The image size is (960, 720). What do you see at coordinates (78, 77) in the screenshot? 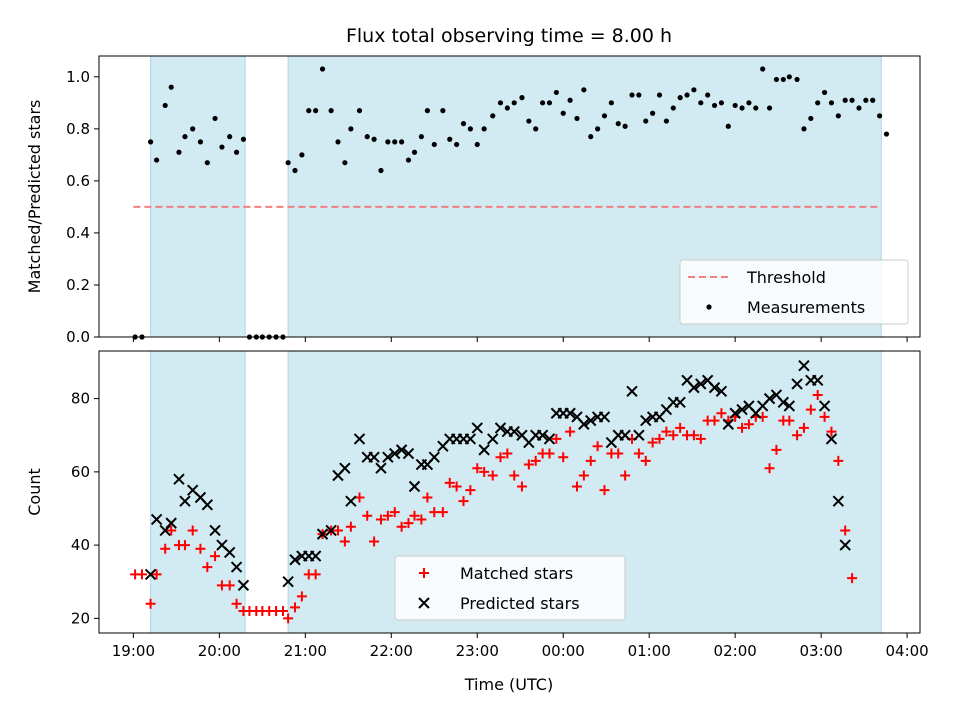
I see `y-tick-label: 1.0` at bounding box center [78, 77].